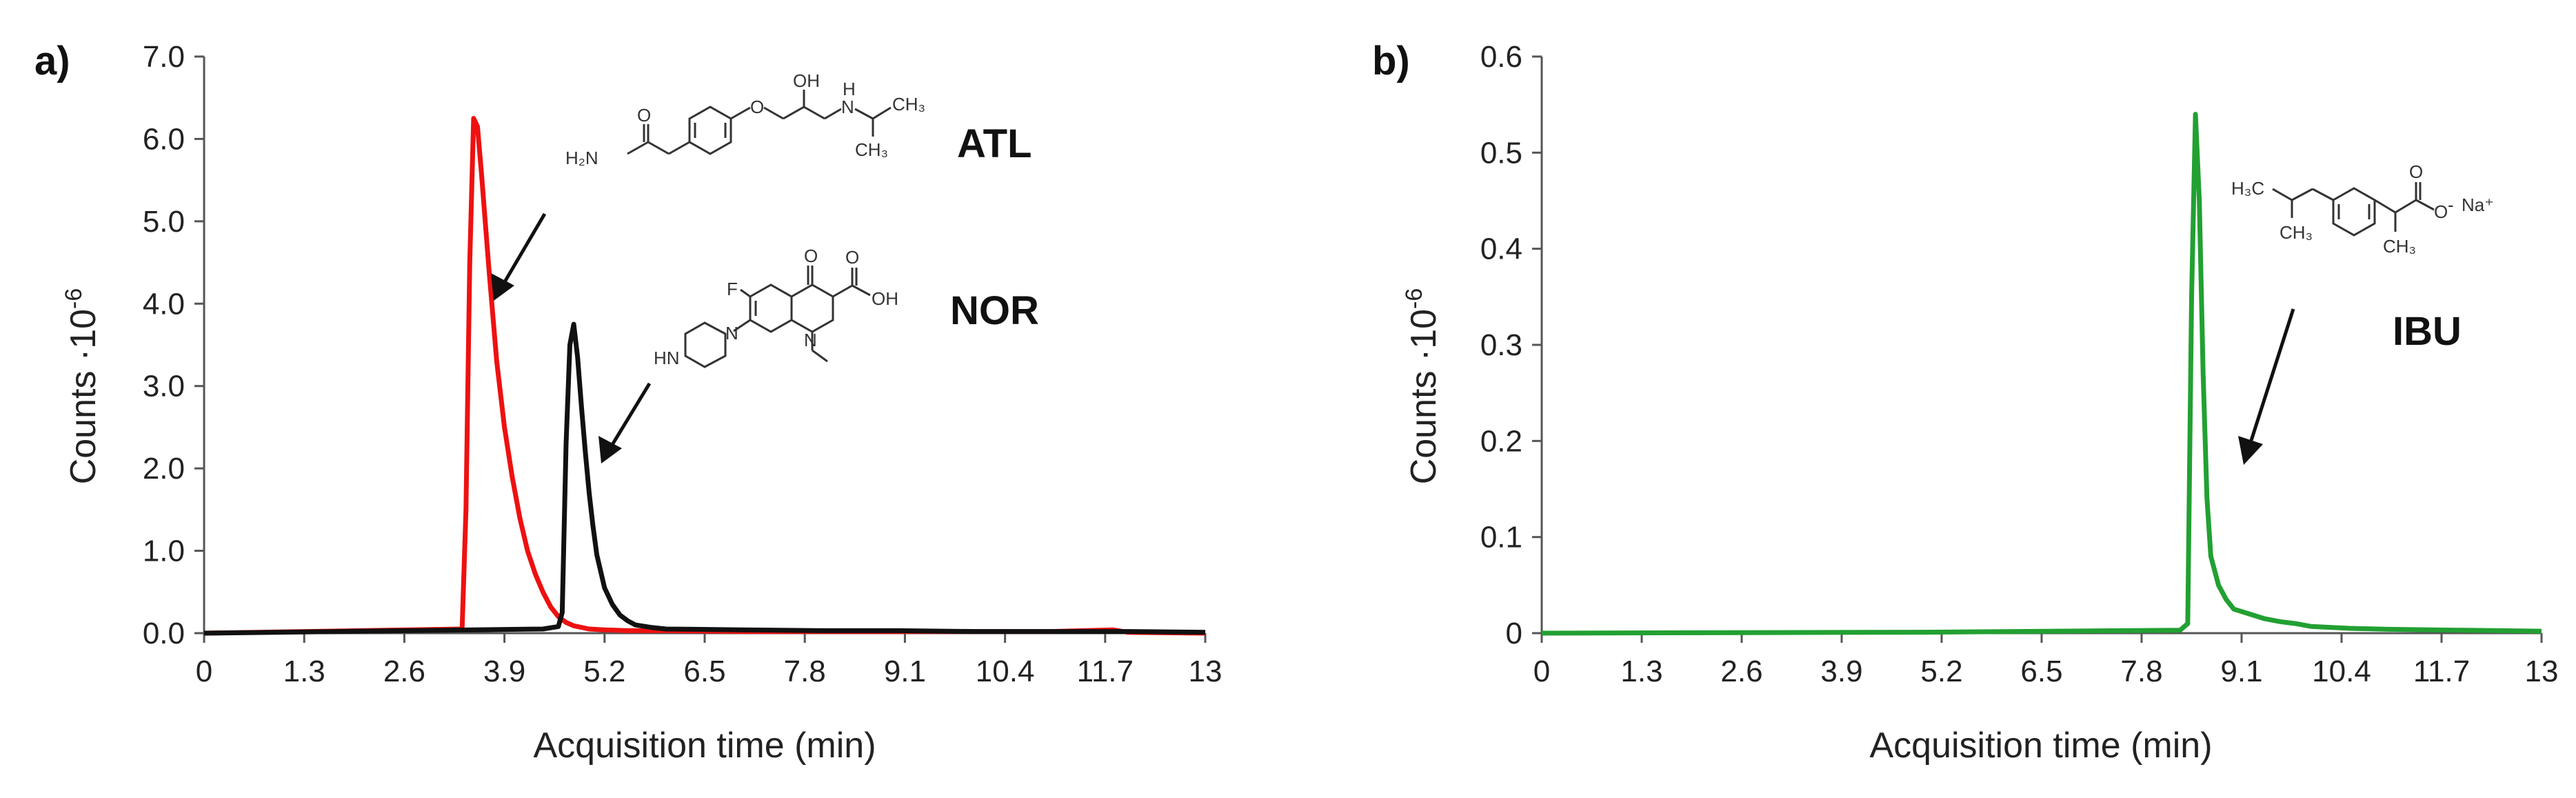 Image resolution: width=2576 pixels, height=798 pixels. I want to click on atl-n-label: N, so click(847, 107).